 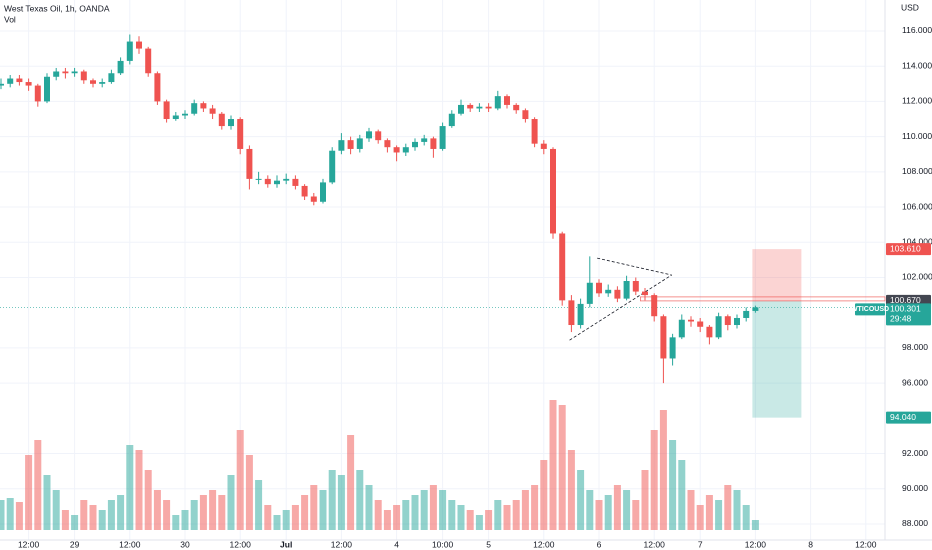 What do you see at coordinates (396, 544) in the screenshot?
I see `x-tick-label: 4` at bounding box center [396, 544].